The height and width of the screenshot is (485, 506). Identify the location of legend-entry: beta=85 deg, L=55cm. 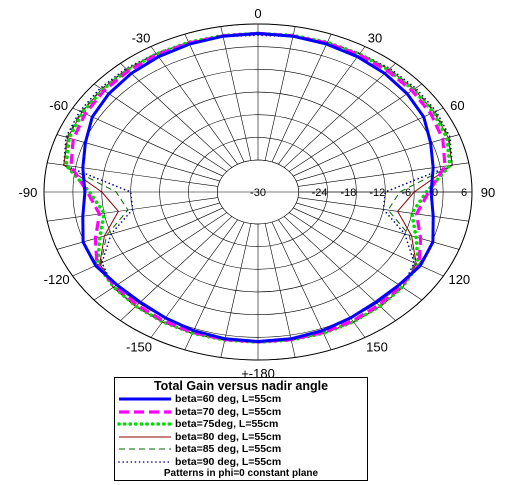
(241, 449).